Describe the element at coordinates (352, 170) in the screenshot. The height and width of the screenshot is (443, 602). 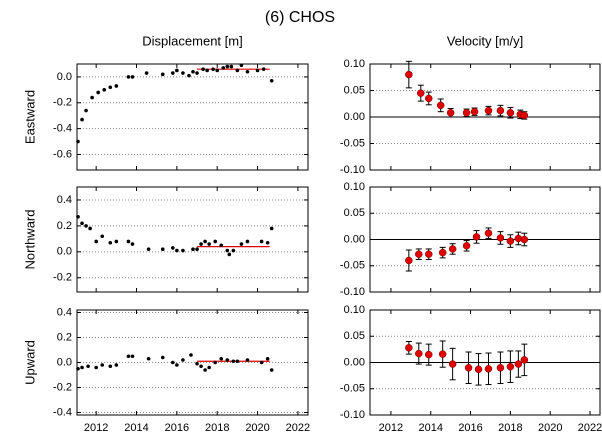
I see `y-tick-label: -0.10` at that location.